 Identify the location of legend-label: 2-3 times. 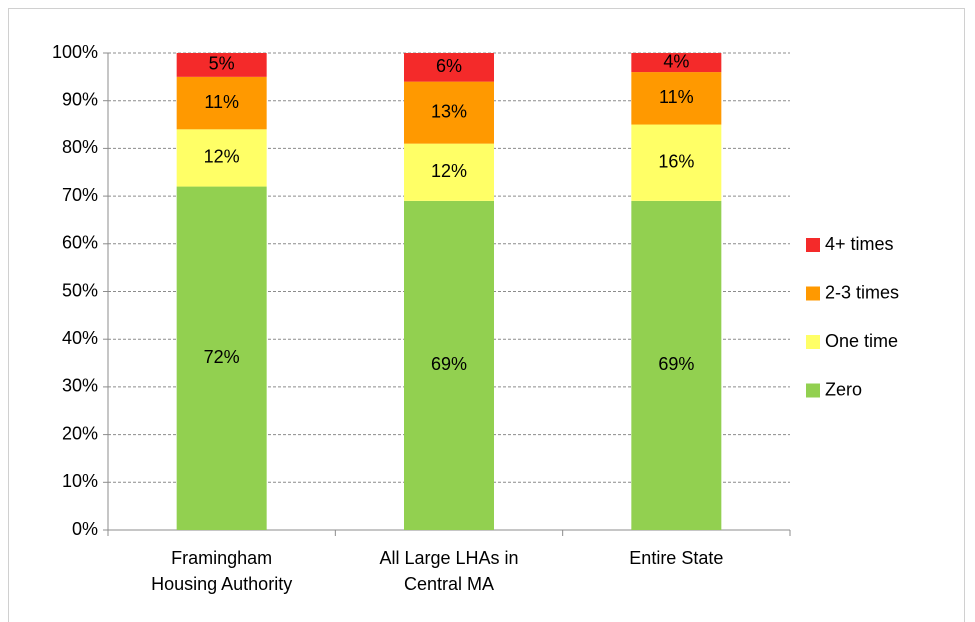
(862, 292).